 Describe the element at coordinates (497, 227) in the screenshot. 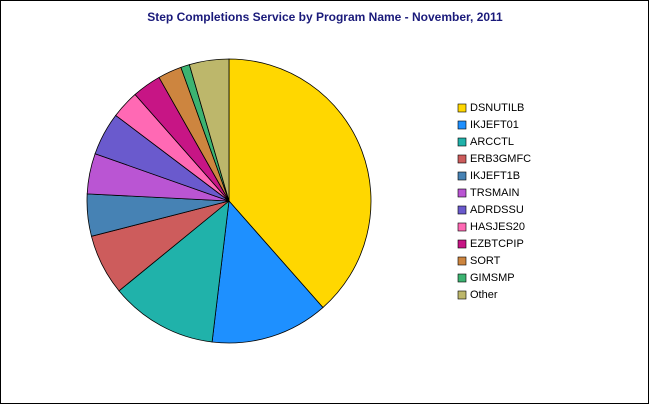

I see `legend-label: HASJES20` at that location.